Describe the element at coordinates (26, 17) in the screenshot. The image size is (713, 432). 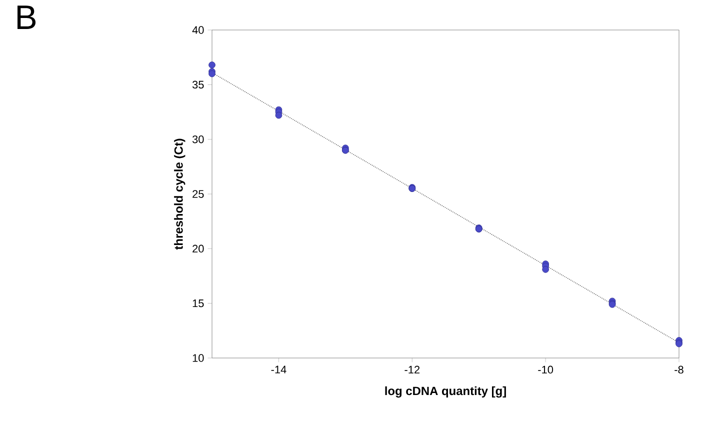
I see `text: B` at that location.